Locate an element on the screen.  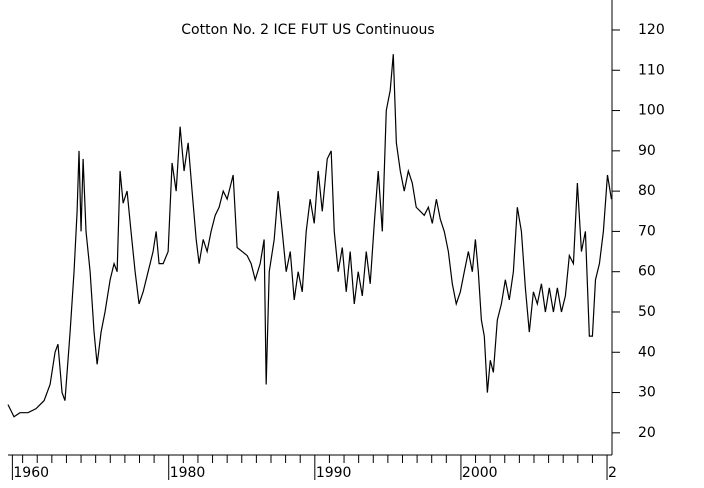
y-tick-label: 70 is located at coordinates (647, 231).